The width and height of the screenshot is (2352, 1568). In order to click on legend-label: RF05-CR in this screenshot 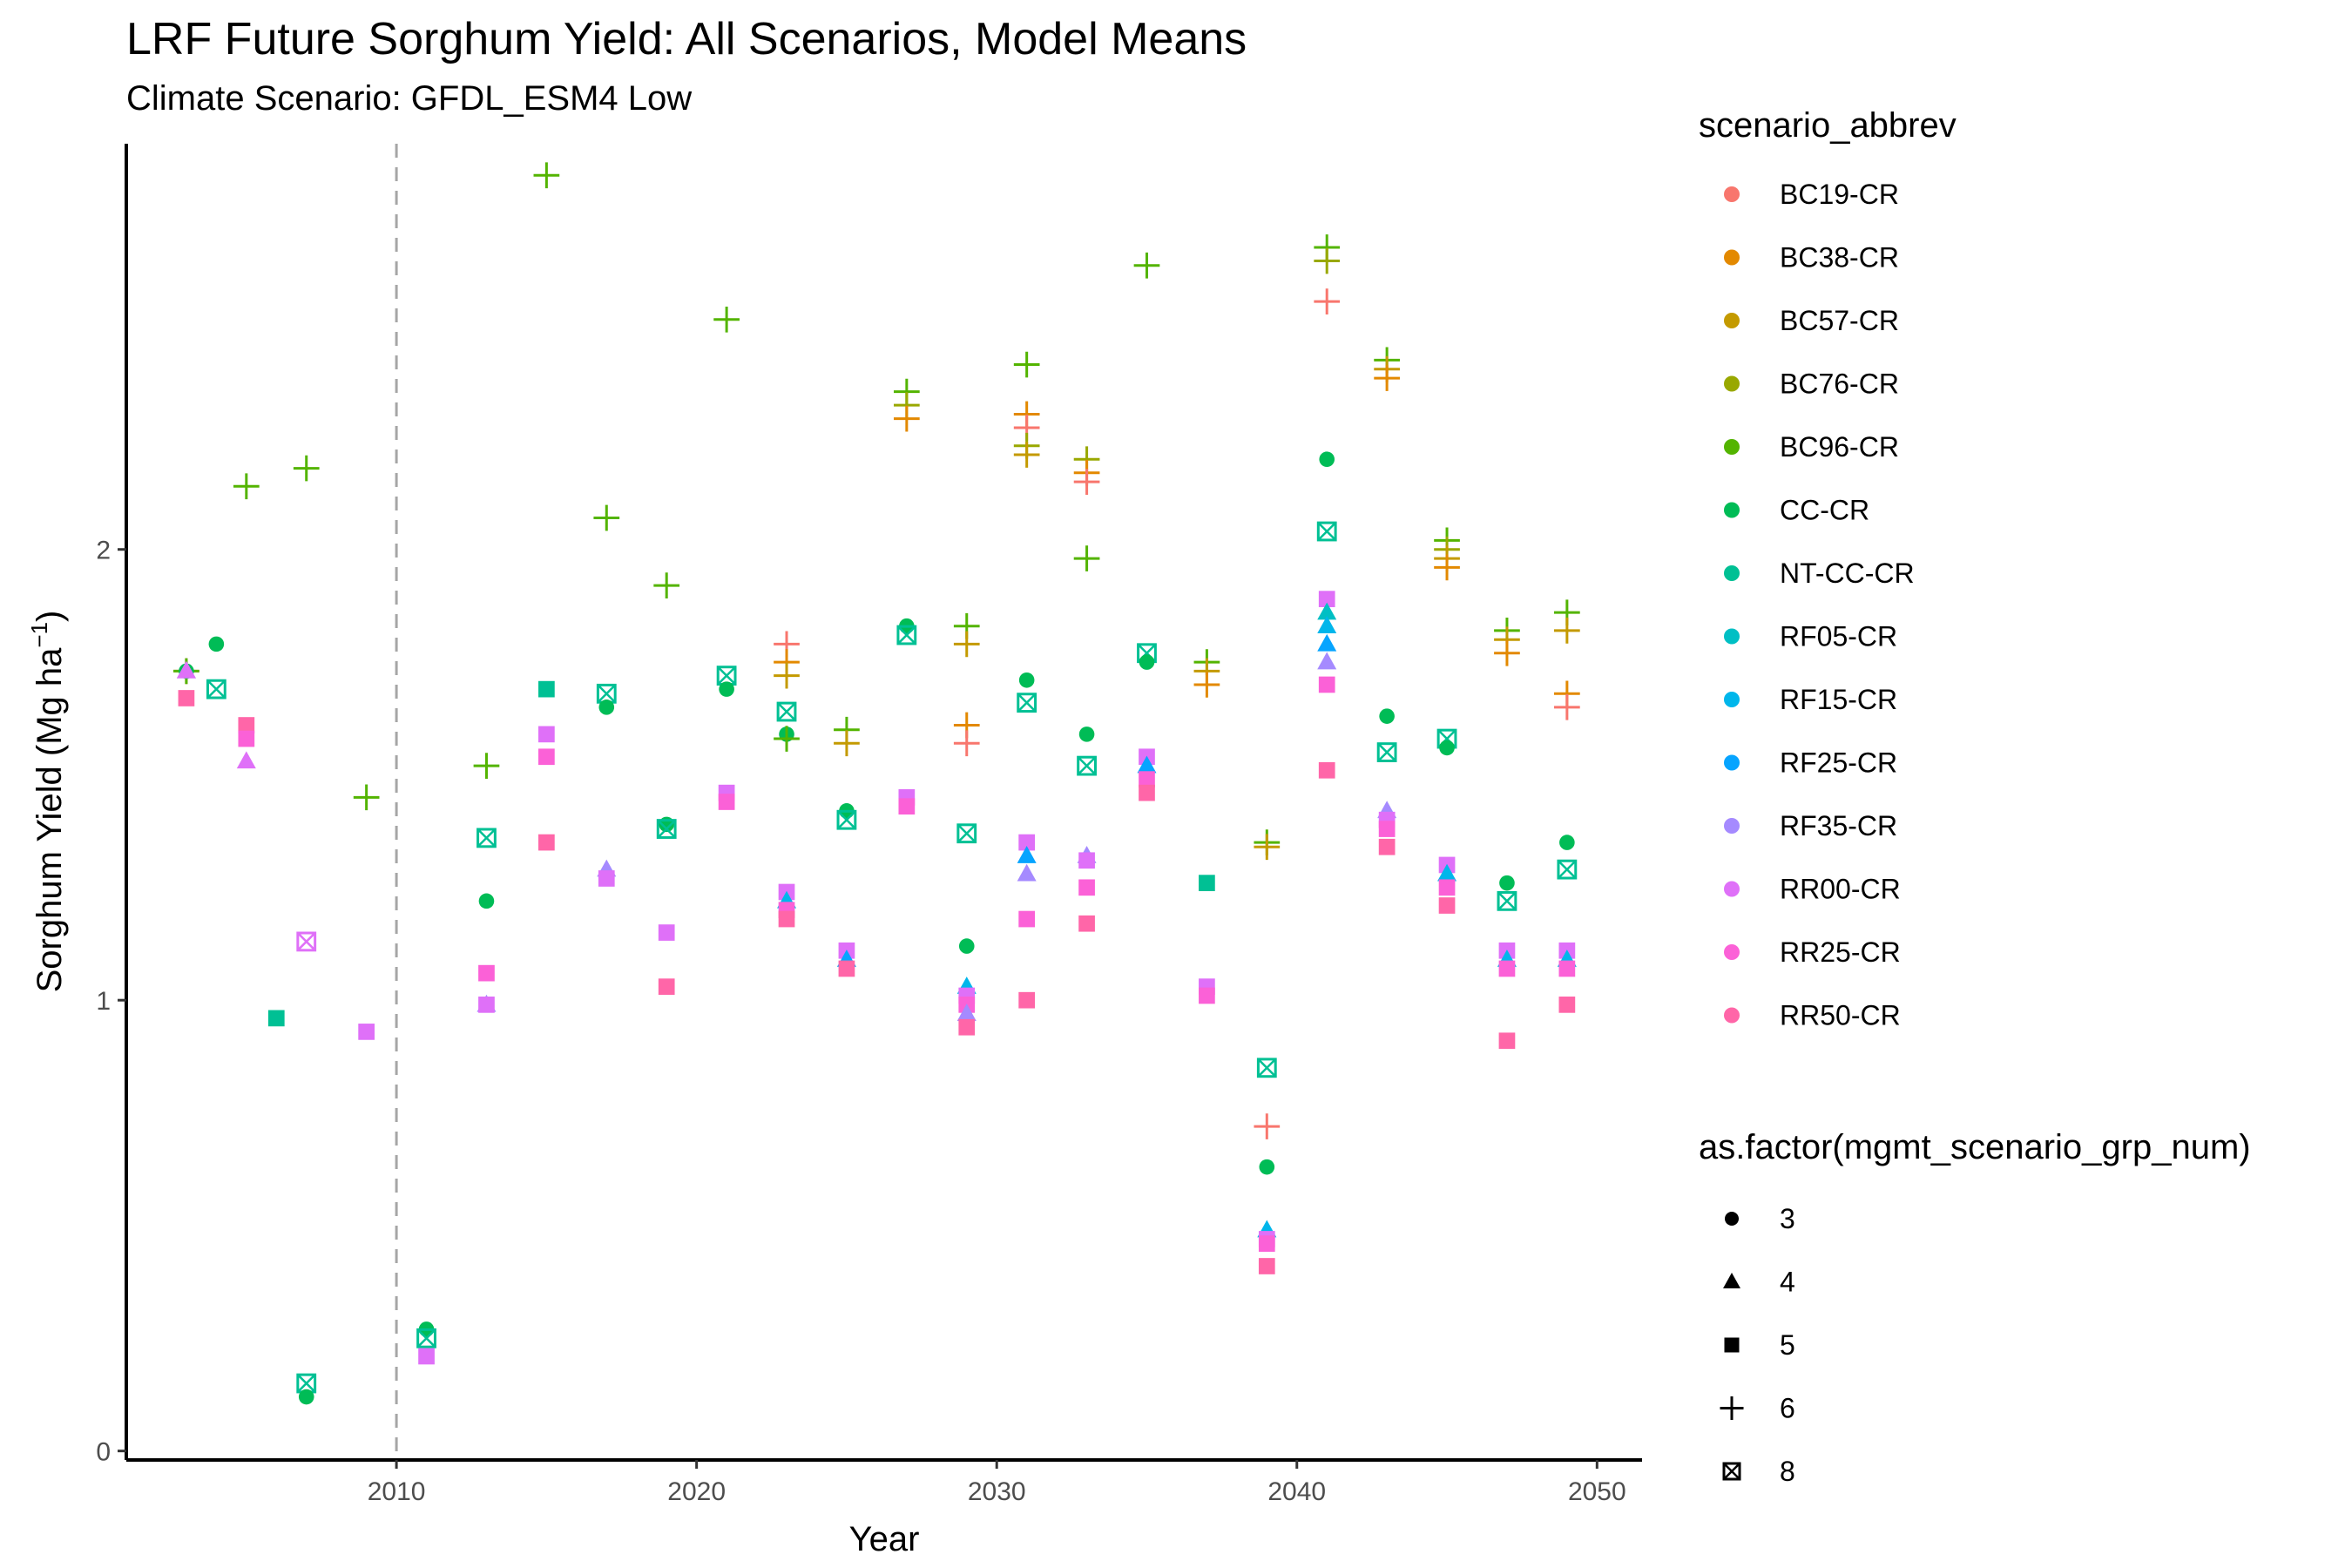, I will do `click(1838, 636)`.